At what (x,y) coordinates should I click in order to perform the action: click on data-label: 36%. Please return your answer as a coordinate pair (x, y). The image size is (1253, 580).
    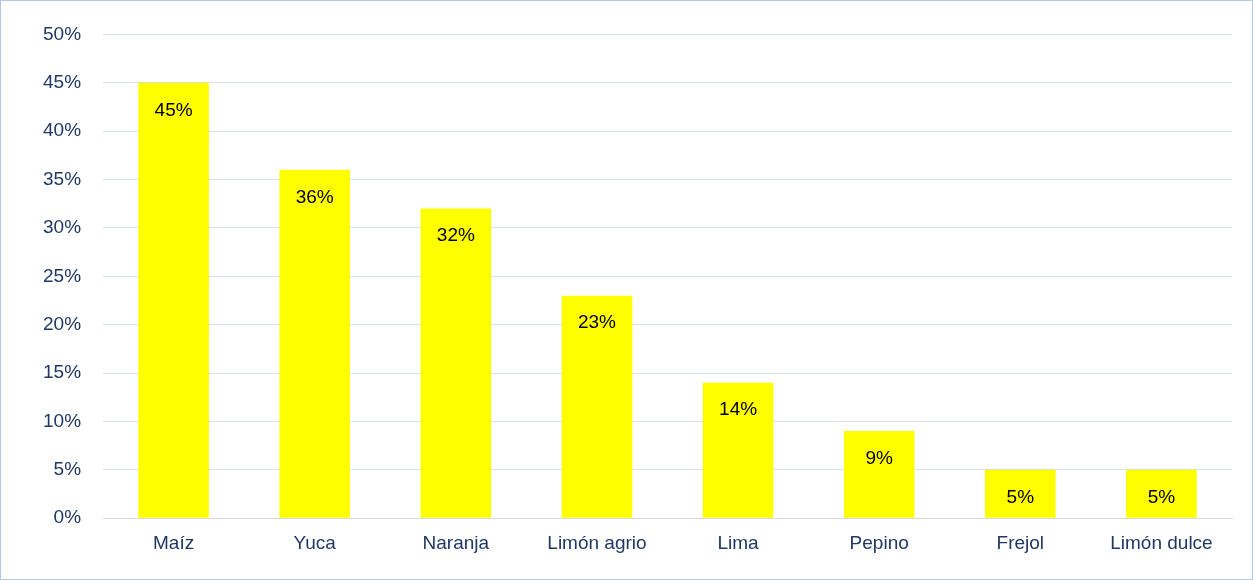
    Looking at the image, I should click on (314, 196).